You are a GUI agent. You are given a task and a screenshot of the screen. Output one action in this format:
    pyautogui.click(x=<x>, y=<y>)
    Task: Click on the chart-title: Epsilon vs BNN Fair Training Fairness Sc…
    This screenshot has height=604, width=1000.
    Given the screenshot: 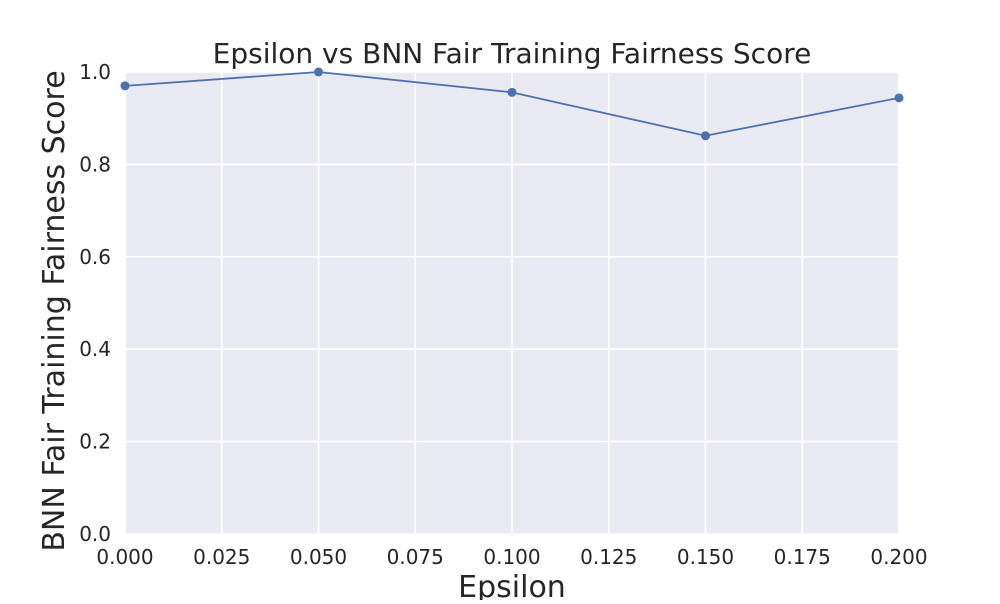 What is the action you would take?
    pyautogui.click(x=512, y=53)
    